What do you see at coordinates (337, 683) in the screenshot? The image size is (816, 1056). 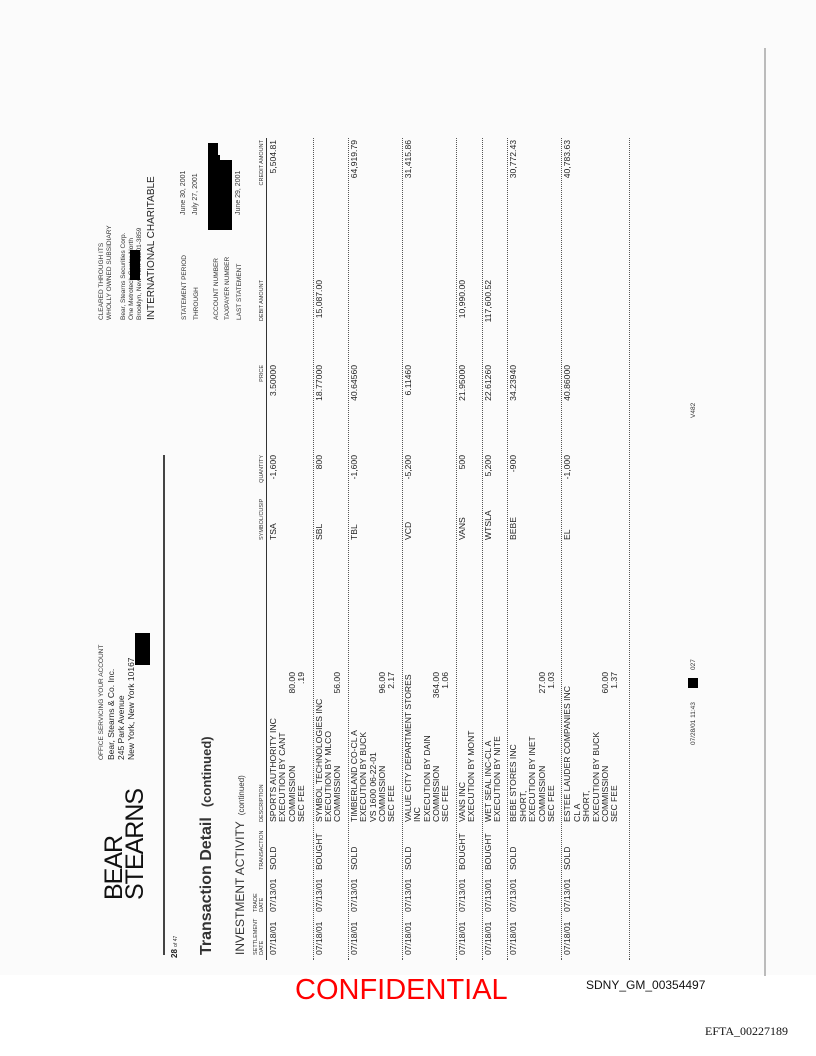 I see `fee-amount: 56.00` at bounding box center [337, 683].